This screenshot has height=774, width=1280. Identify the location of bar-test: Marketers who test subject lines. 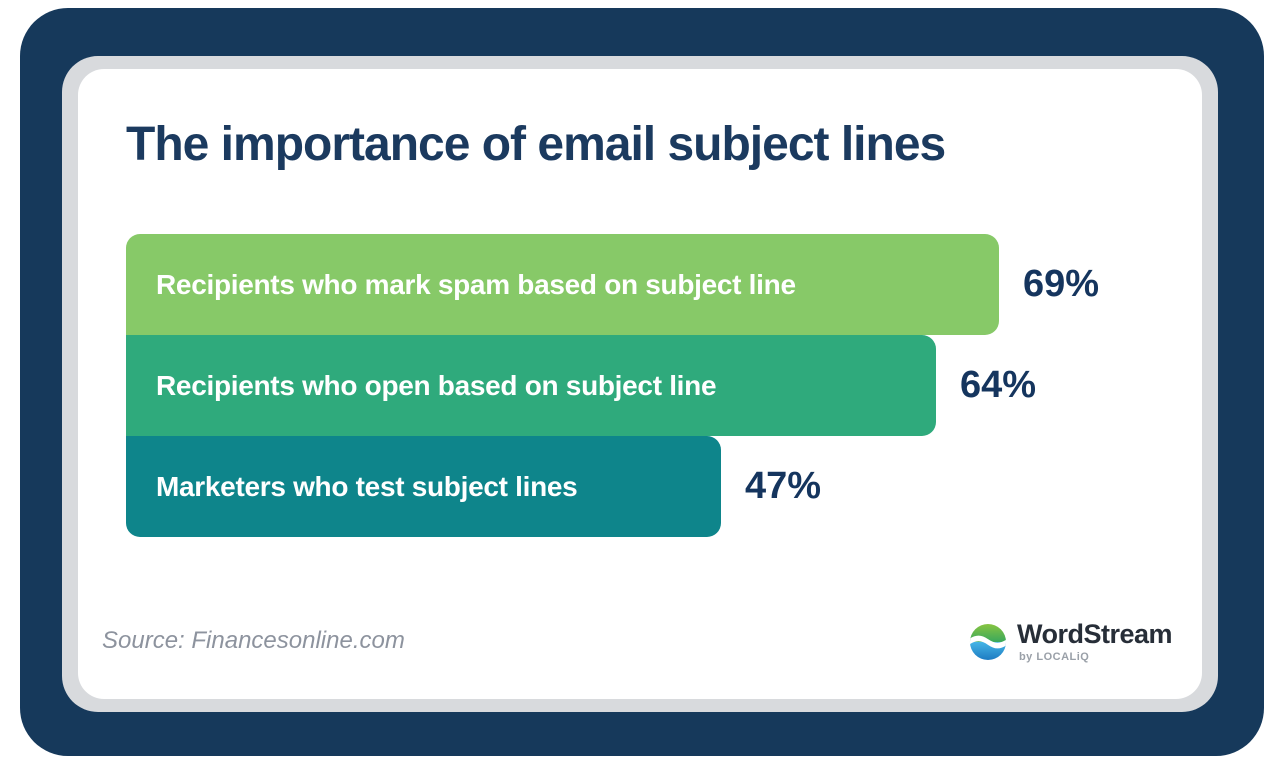
(423, 486).